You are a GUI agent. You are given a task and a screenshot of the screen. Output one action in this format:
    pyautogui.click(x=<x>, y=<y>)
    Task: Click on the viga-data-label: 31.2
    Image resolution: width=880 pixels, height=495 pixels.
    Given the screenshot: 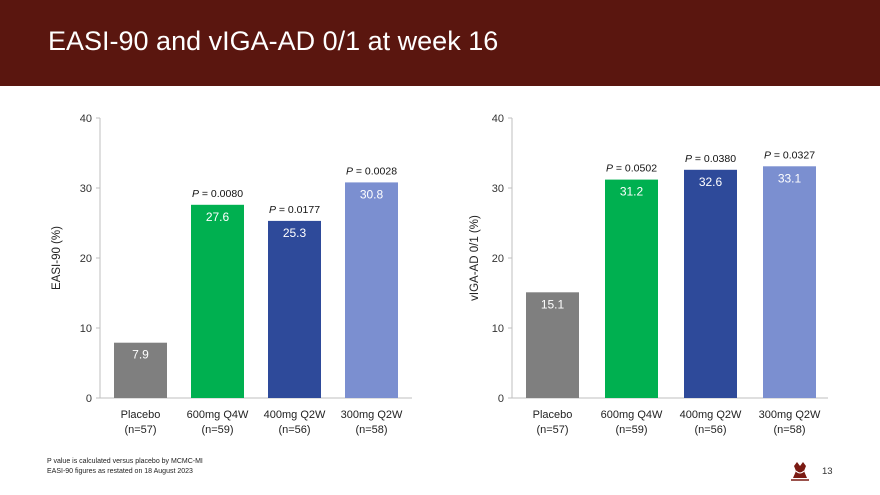 What is the action you would take?
    pyautogui.click(x=632, y=192)
    